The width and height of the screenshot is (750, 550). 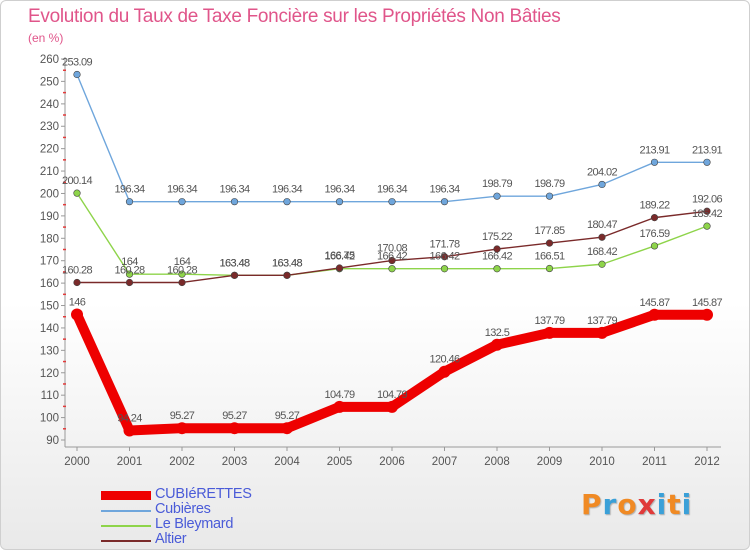 What do you see at coordinates (182, 262) in the screenshot?
I see `data-label: 164` at bounding box center [182, 262].